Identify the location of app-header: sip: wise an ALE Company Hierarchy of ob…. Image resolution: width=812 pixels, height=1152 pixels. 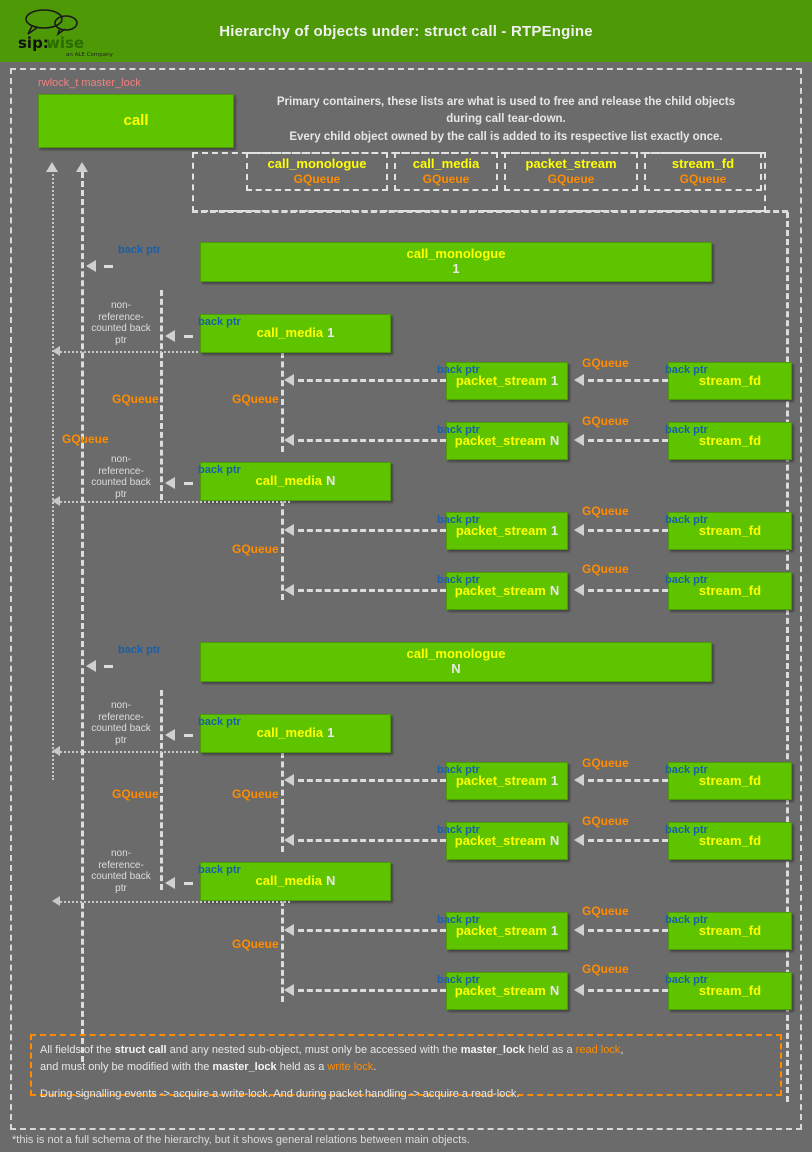
(406, 31).